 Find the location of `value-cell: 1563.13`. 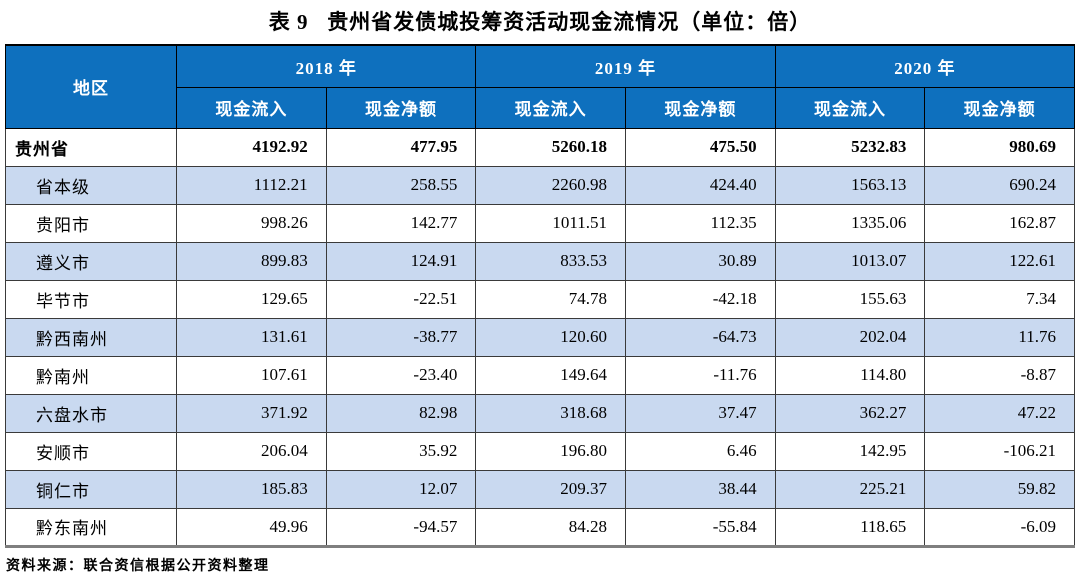

value-cell: 1563.13 is located at coordinates (850, 185).